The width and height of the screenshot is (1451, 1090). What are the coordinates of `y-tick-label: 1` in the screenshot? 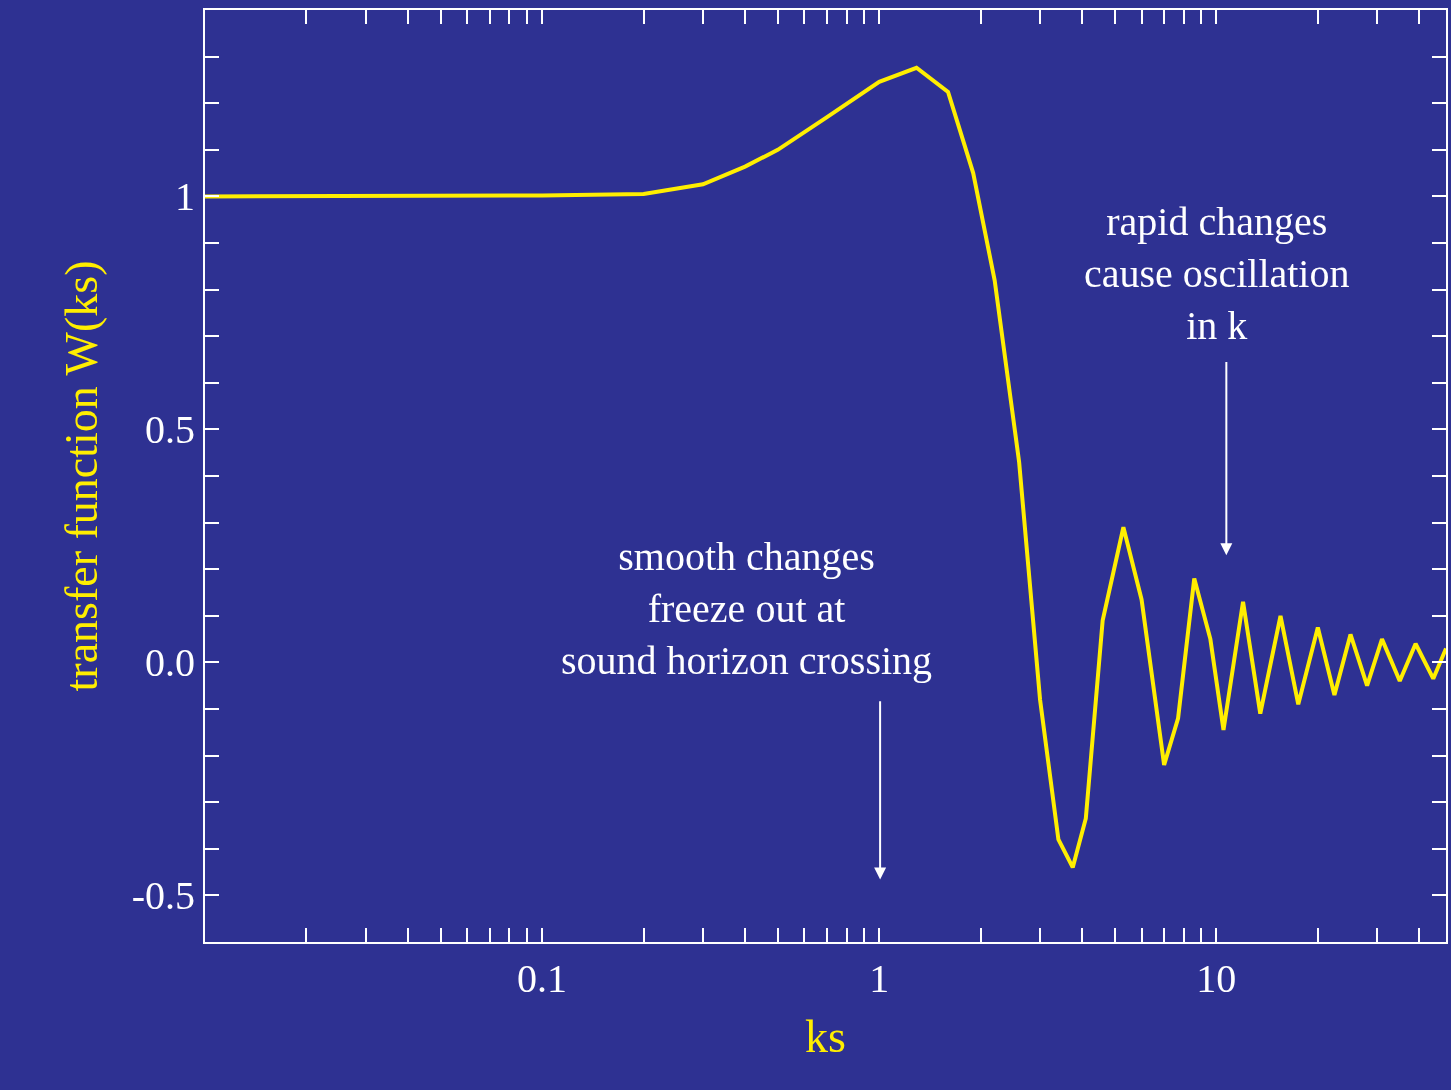 It's located at (185, 197).